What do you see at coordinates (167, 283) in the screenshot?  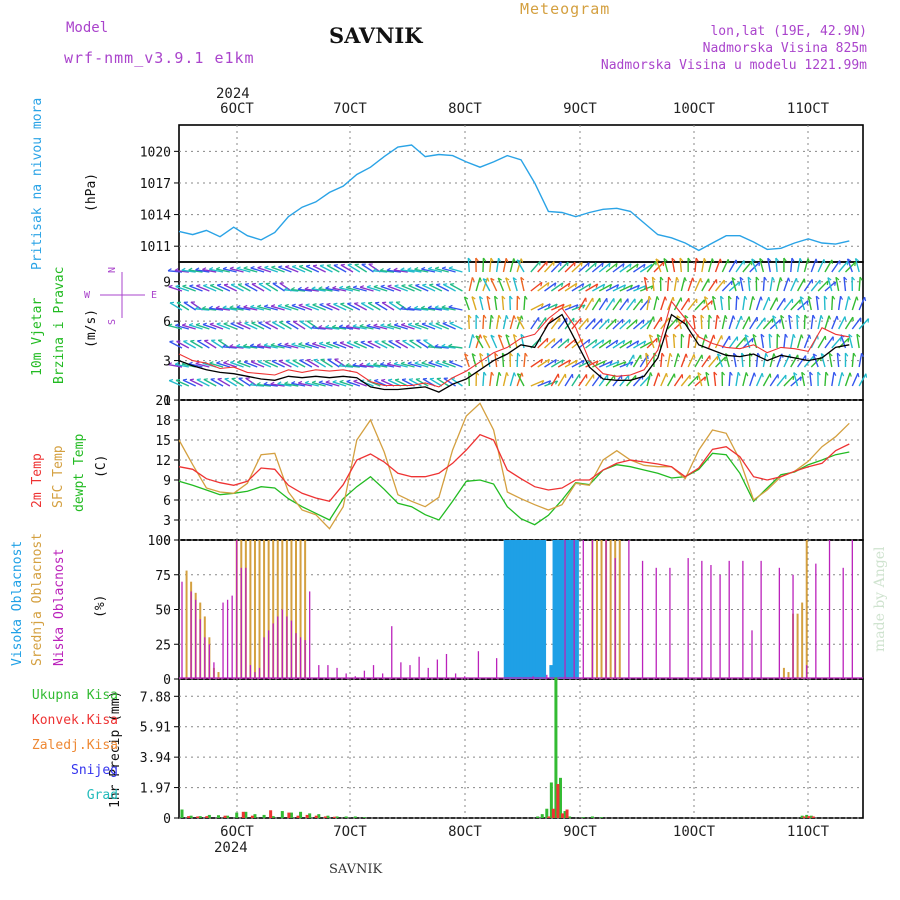 I see `wind-y-tick-label: 9` at bounding box center [167, 283].